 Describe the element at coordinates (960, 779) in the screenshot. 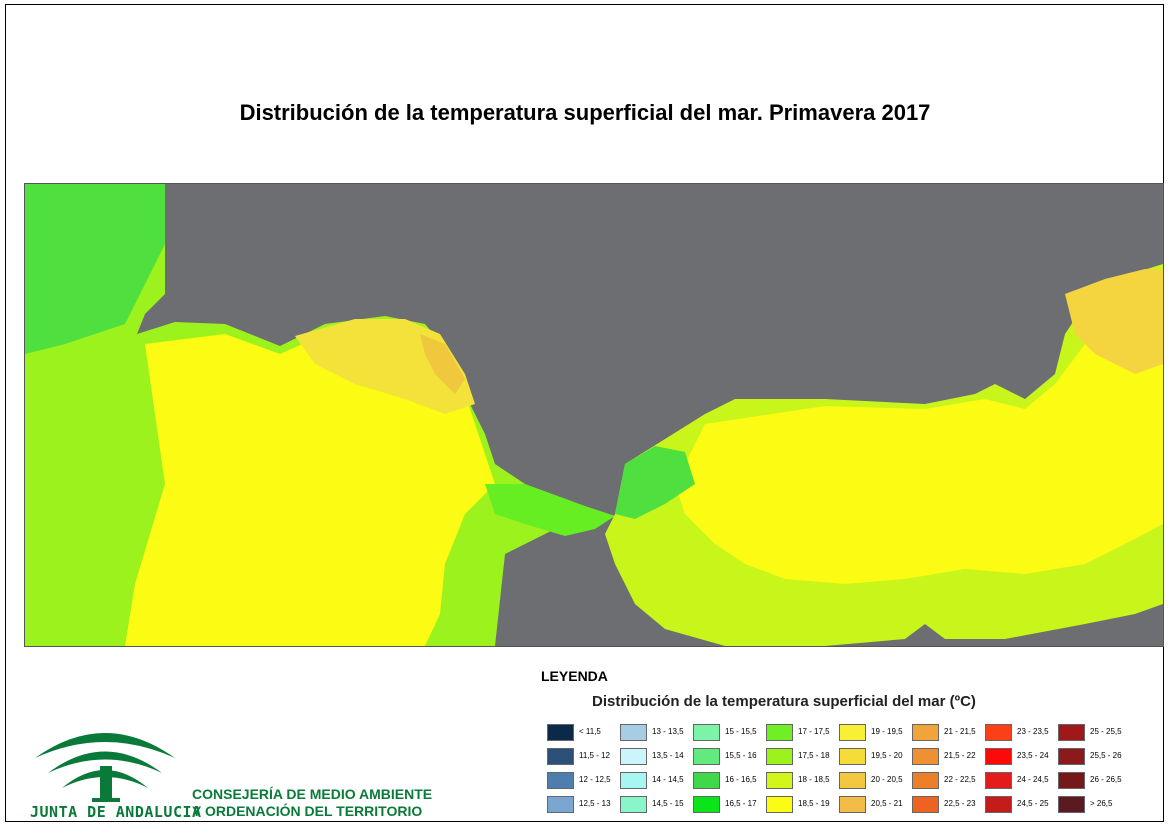

I see `legend-label: 22 - 22,5` at that location.